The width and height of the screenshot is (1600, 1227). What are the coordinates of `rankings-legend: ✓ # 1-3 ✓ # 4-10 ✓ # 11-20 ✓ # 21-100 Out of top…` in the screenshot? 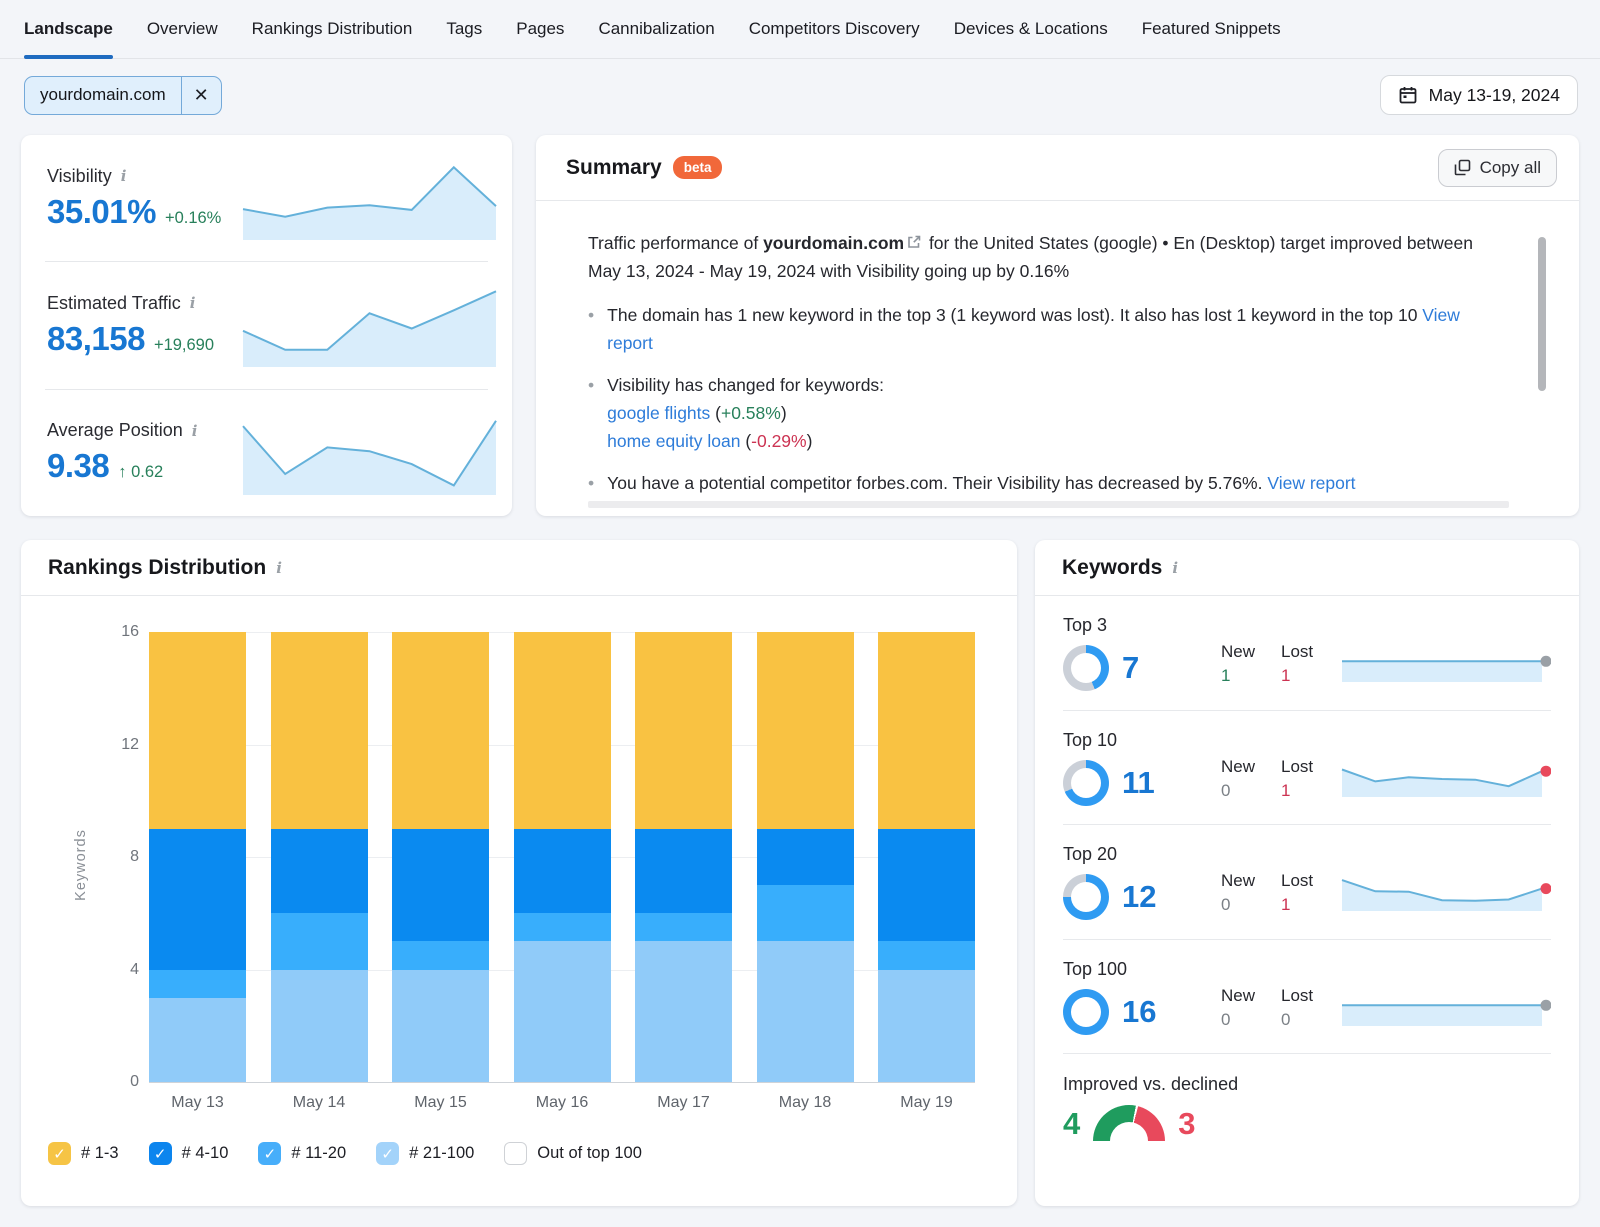 It's located at (532, 1153).